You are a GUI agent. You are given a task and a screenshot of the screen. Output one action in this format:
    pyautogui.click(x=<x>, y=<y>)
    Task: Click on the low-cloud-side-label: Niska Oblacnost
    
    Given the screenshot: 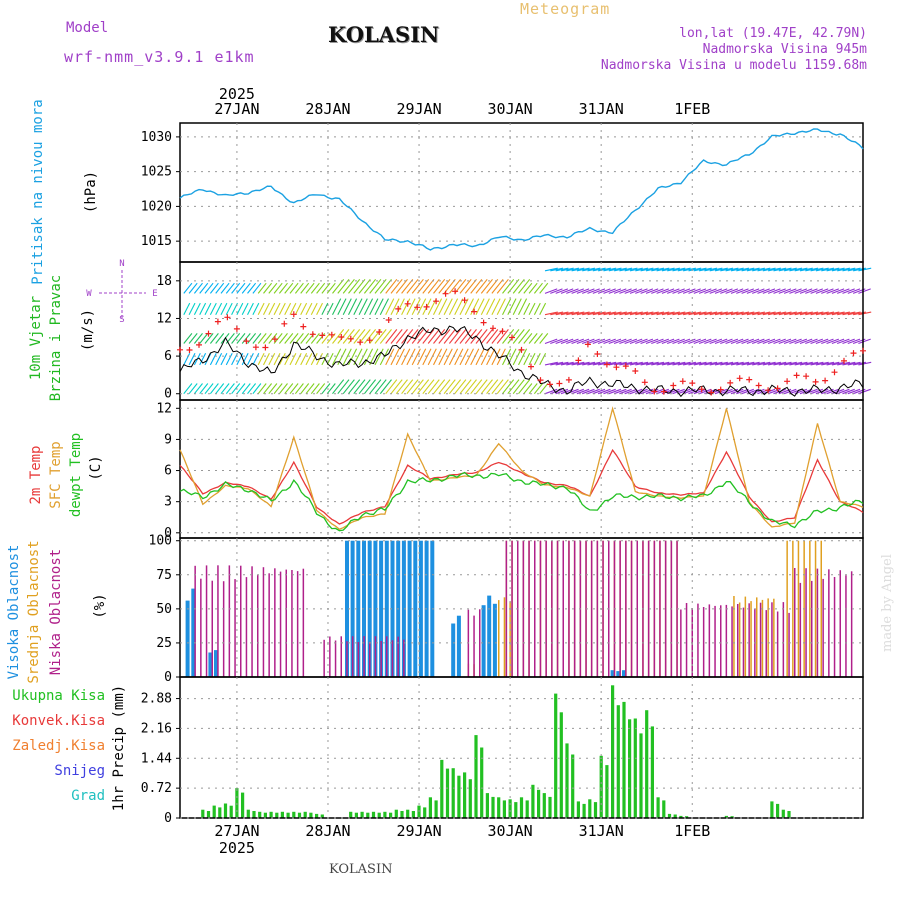 What is the action you would take?
    pyautogui.click(x=56, y=612)
    